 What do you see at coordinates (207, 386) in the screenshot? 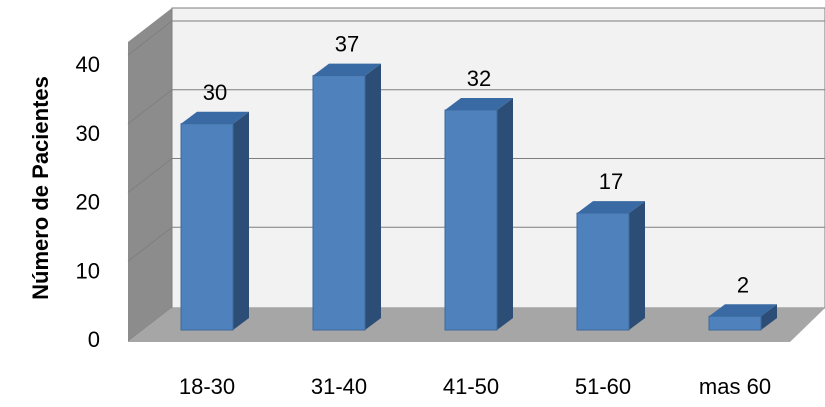
I see `x-tick-label: 18-30` at bounding box center [207, 386].